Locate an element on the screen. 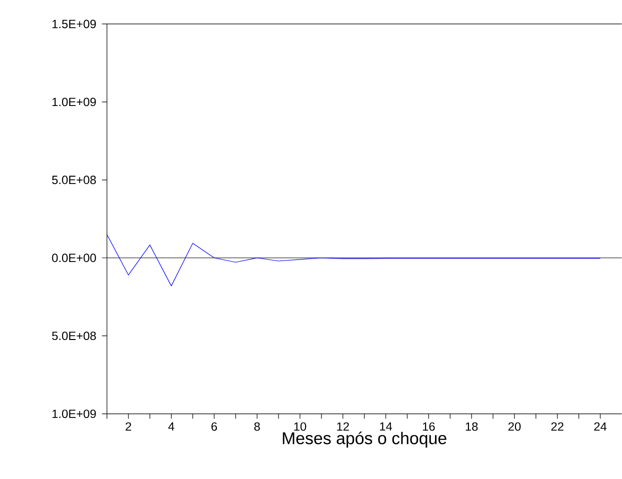  x-tick-label: 16 is located at coordinates (428, 426).